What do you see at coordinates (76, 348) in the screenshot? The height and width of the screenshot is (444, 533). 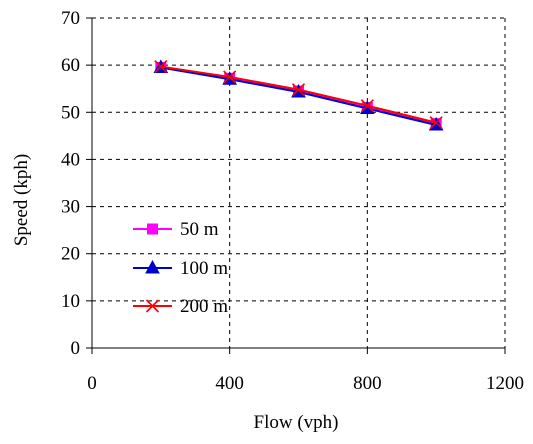 I see `y-tick-label: 0` at bounding box center [76, 348].